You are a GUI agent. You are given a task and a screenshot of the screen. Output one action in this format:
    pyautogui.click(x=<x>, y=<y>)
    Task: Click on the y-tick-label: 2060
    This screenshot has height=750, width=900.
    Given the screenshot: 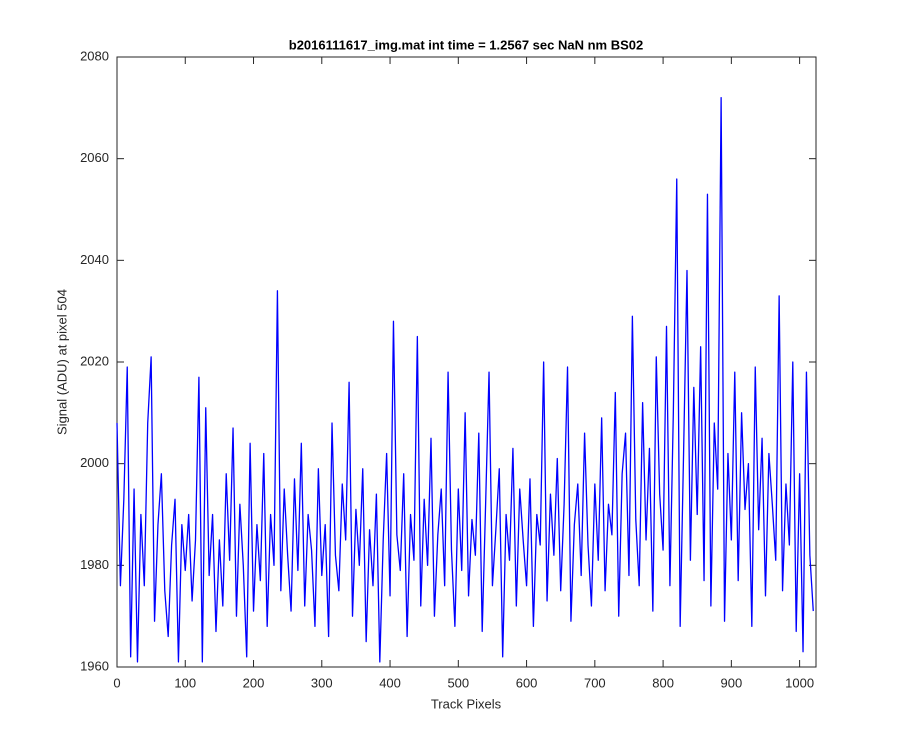 What is the action you would take?
    pyautogui.click(x=94, y=157)
    